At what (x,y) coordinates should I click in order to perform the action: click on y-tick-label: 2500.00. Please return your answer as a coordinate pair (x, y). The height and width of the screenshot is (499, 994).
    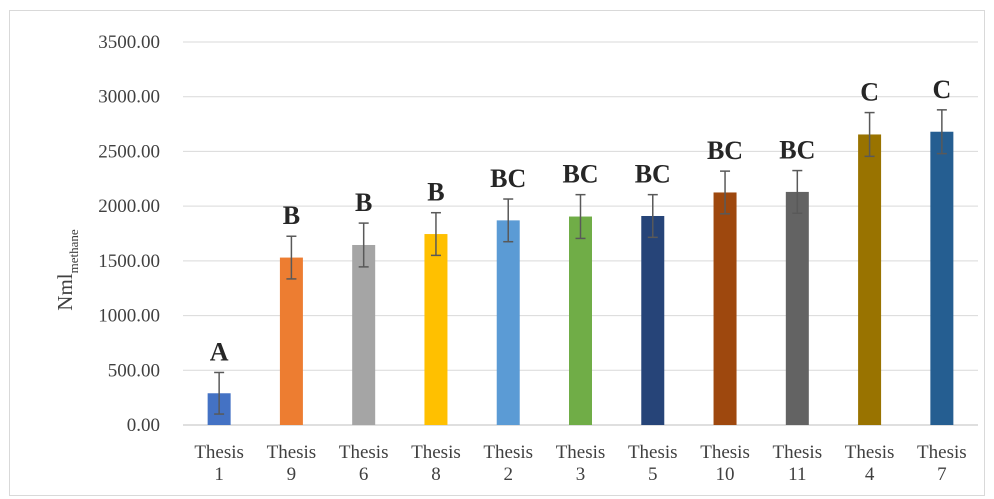
    Looking at the image, I should click on (129, 151).